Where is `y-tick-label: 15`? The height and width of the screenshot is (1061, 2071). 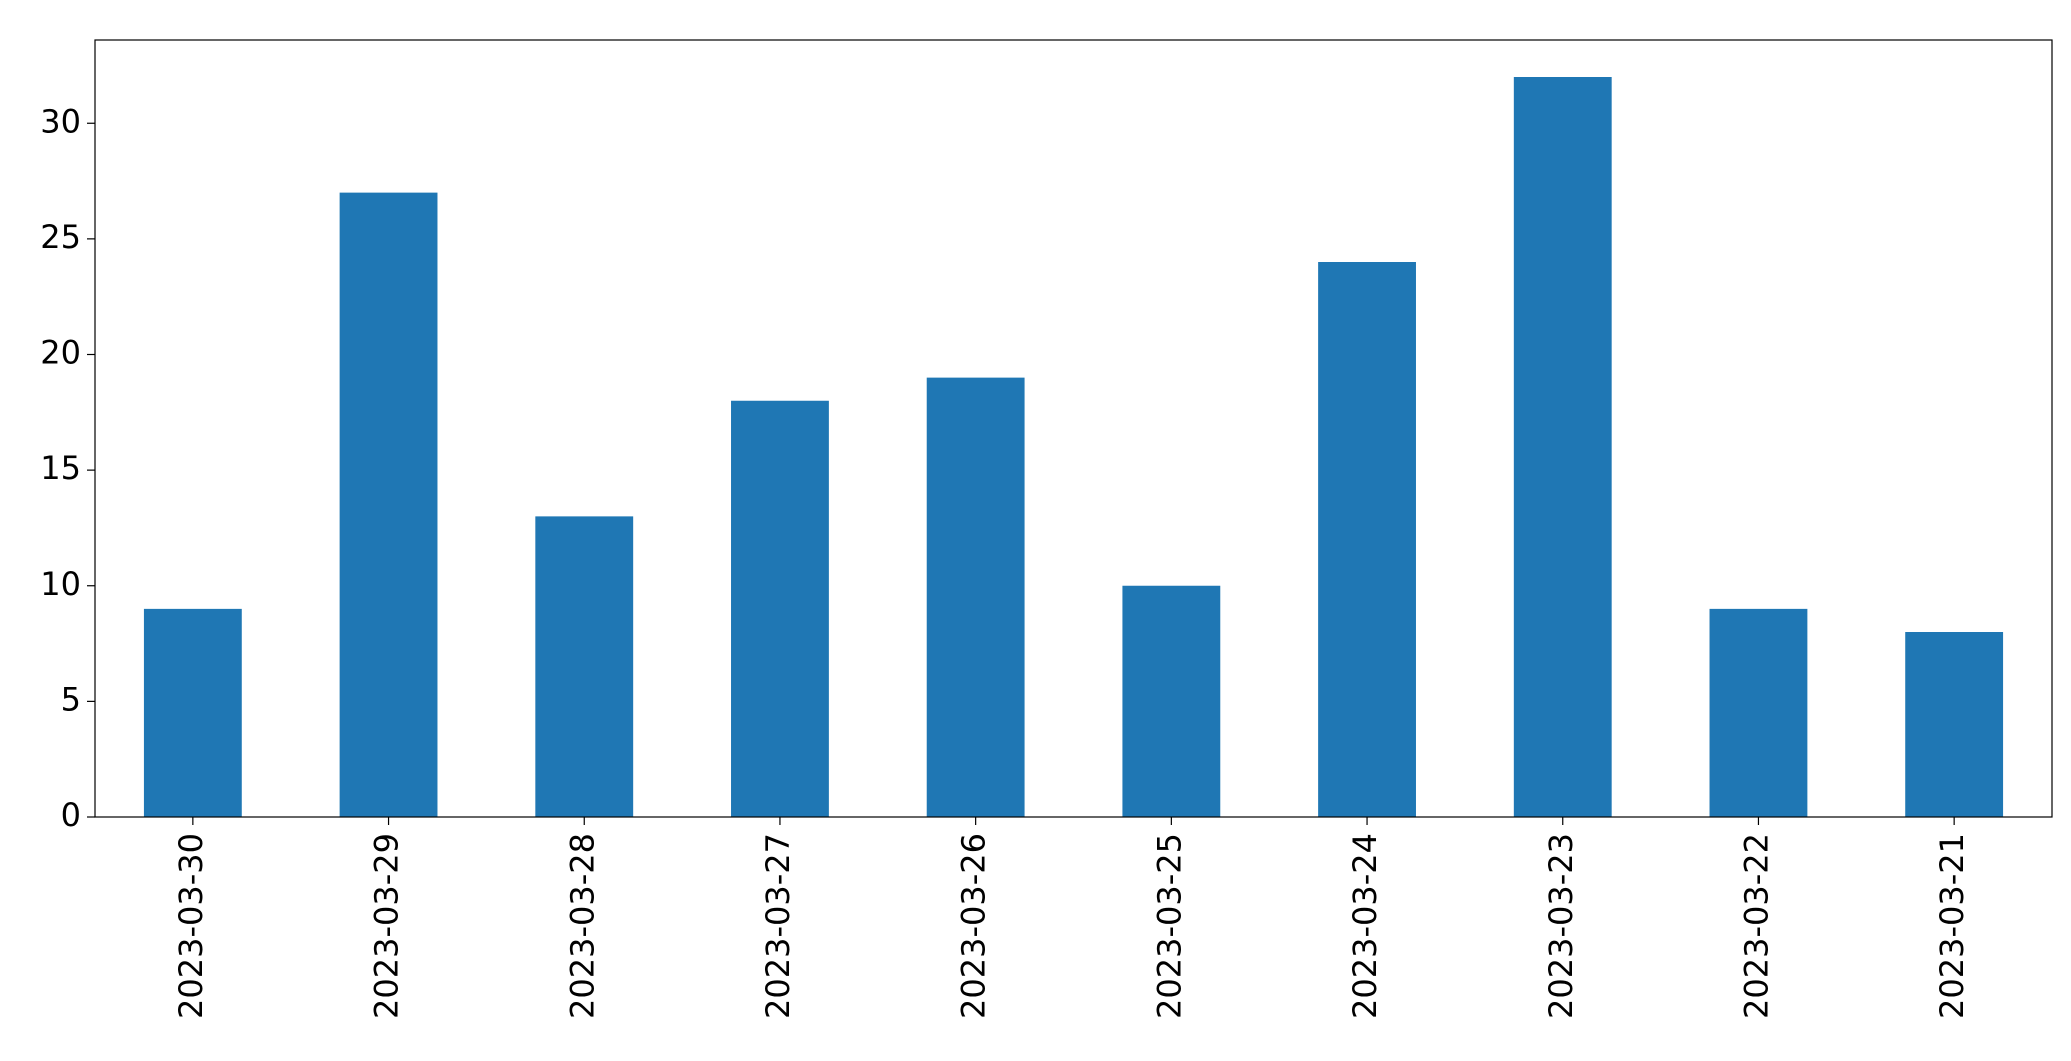 y-tick-label: 15 is located at coordinates (60, 468).